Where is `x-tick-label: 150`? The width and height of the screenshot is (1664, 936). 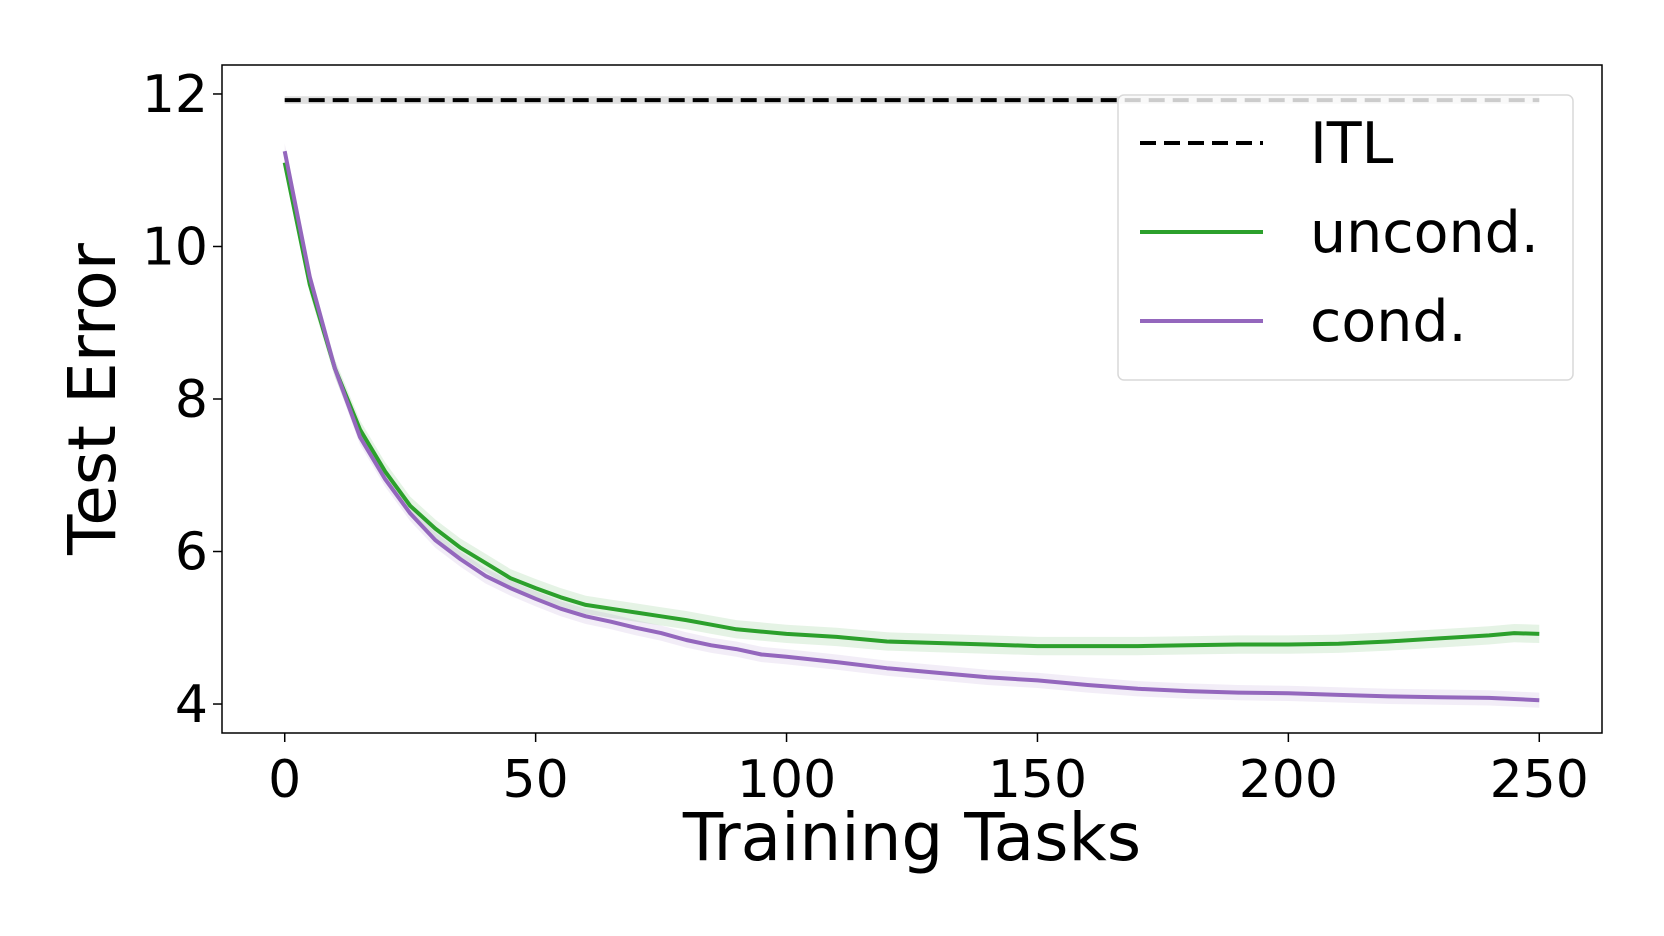
x-tick-label: 150 is located at coordinates (1037, 780).